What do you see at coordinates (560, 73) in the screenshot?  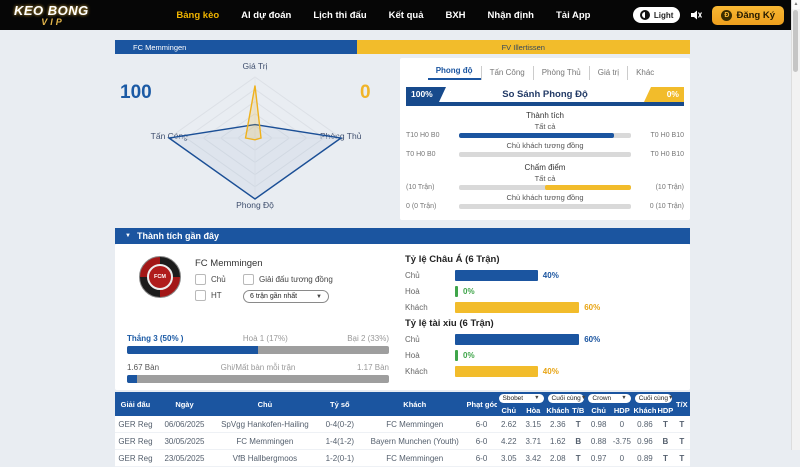 I see `compare-tab: Phòng Thủ` at bounding box center [560, 73].